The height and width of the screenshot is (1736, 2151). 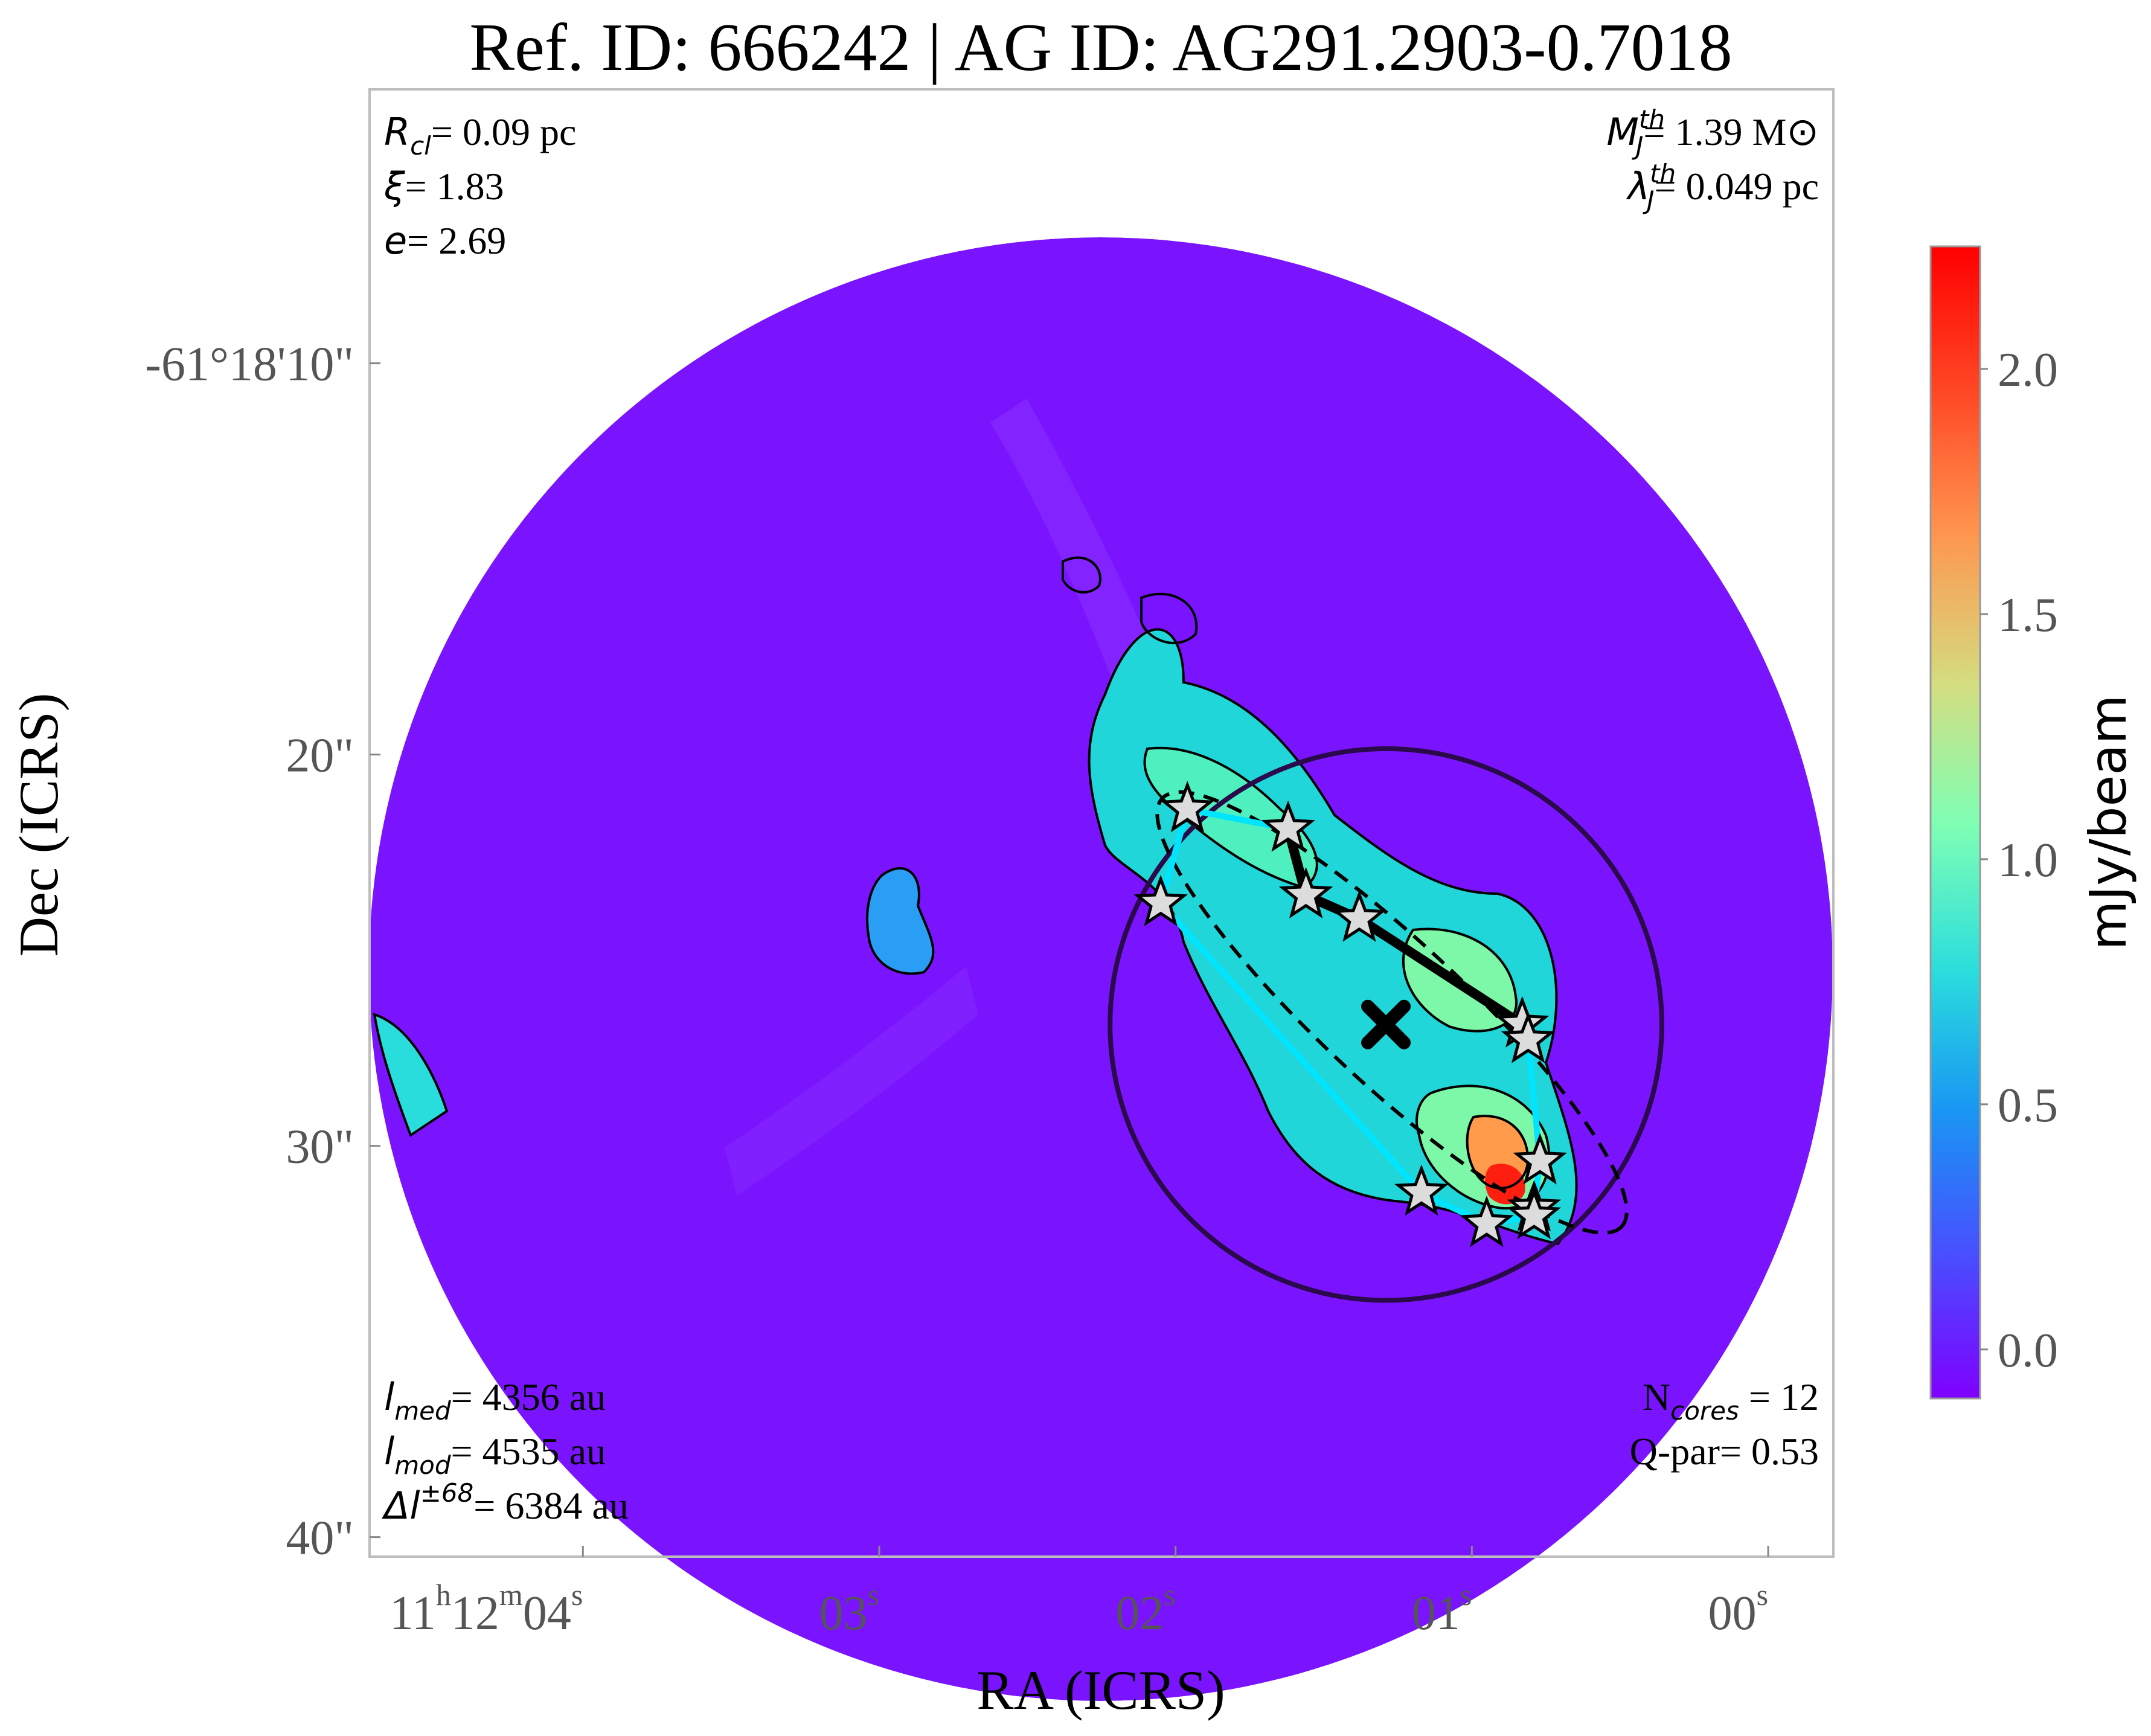 I want to click on colorbar-tick-label: 1.0, so click(x=2028, y=860).